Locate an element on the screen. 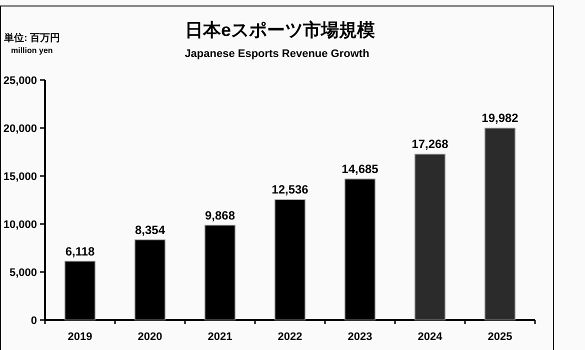  x-tick-label: 2019 is located at coordinates (80, 337).